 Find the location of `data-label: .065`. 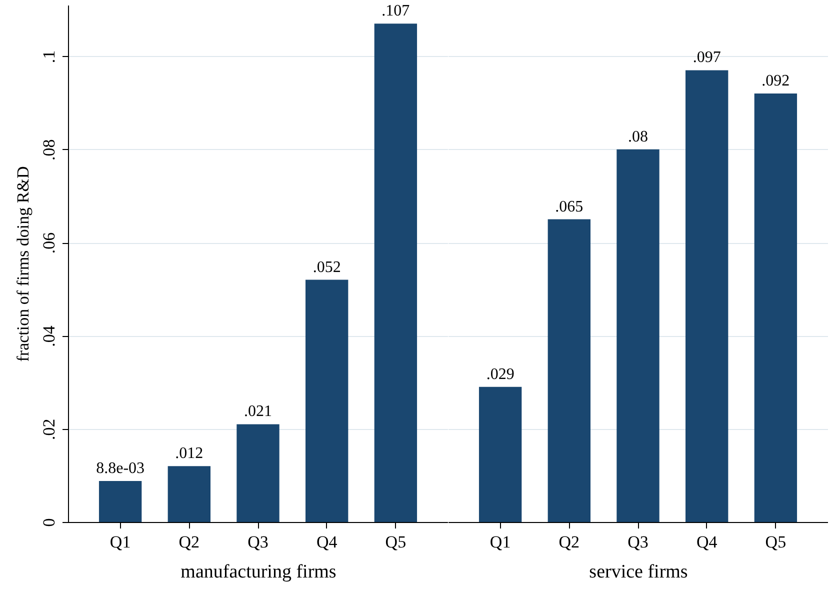

data-label: .065 is located at coordinates (569, 207).